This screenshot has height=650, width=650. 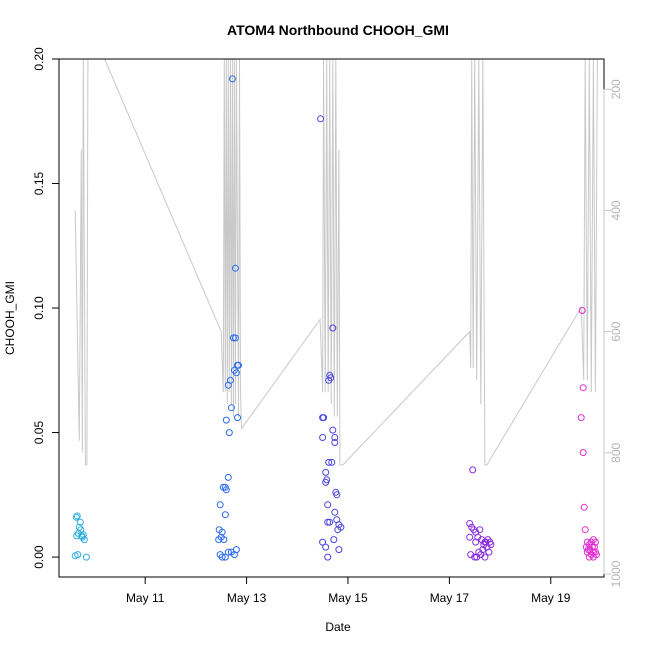 What do you see at coordinates (348, 590) in the screenshot?
I see `x-axis: May 11 May 13 May 15 May 17 May 19` at bounding box center [348, 590].